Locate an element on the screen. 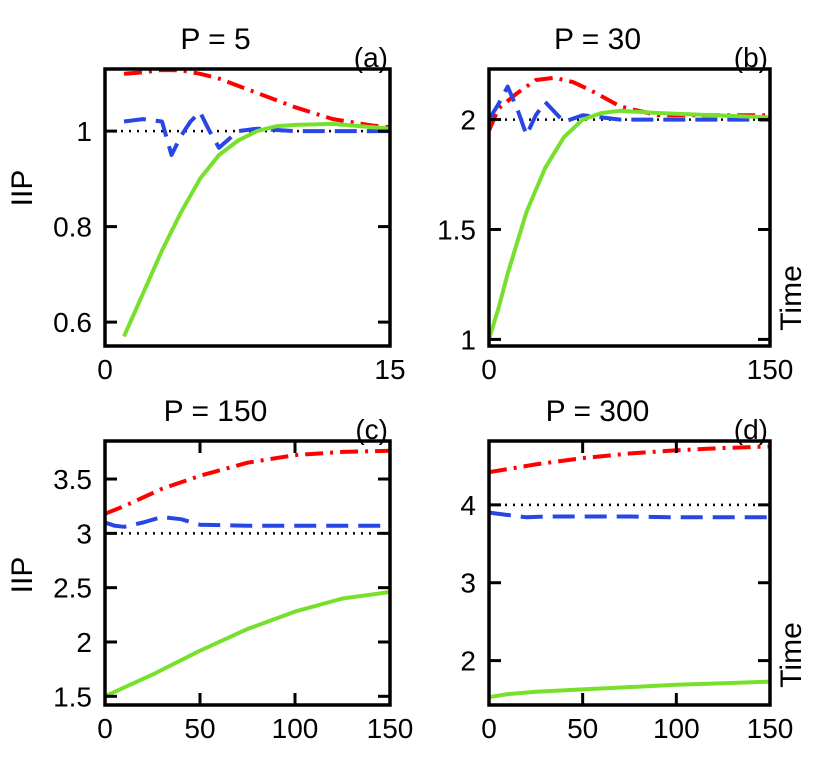 This screenshot has width=830, height=757. y-tick-label: 0.8 is located at coordinates (72, 227).